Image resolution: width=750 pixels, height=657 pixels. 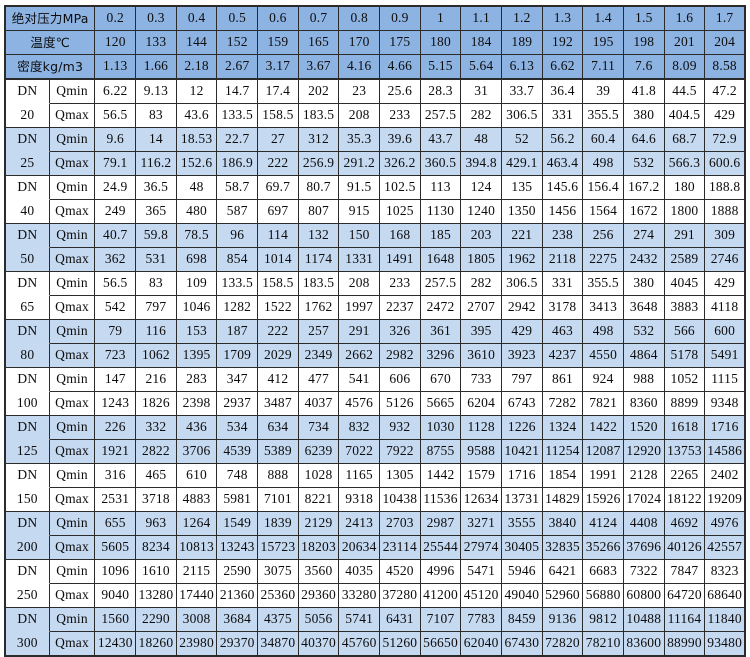 What do you see at coordinates (603, 356) in the screenshot?
I see `qmax-value-cell: 4550` at bounding box center [603, 356].